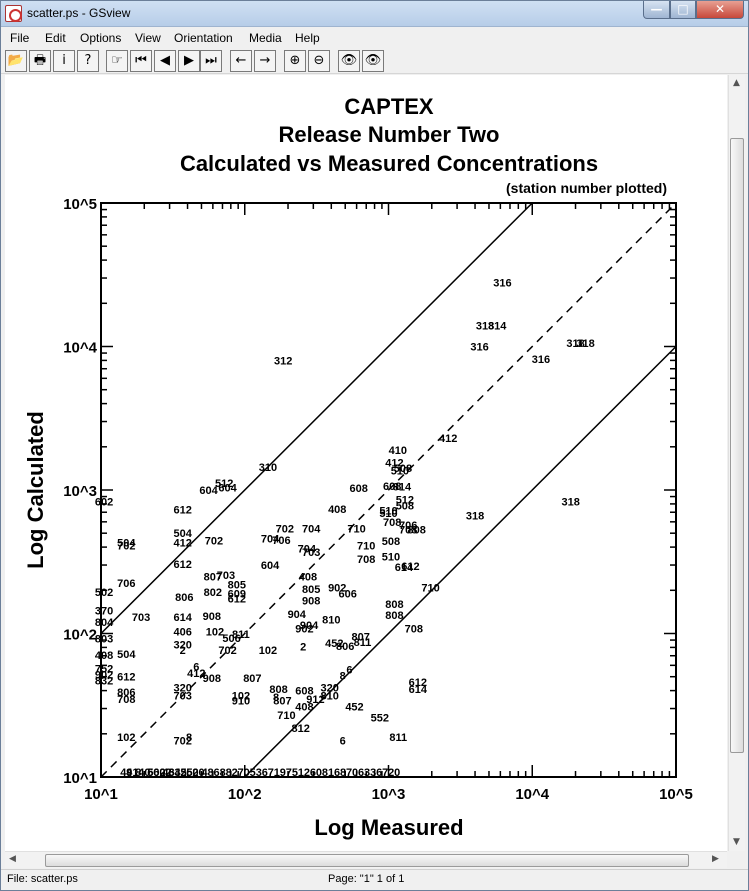 This screenshot has width=749, height=891. What do you see at coordinates (231, 639) in the screenshot?
I see `data-point-label: 506` at bounding box center [231, 639].